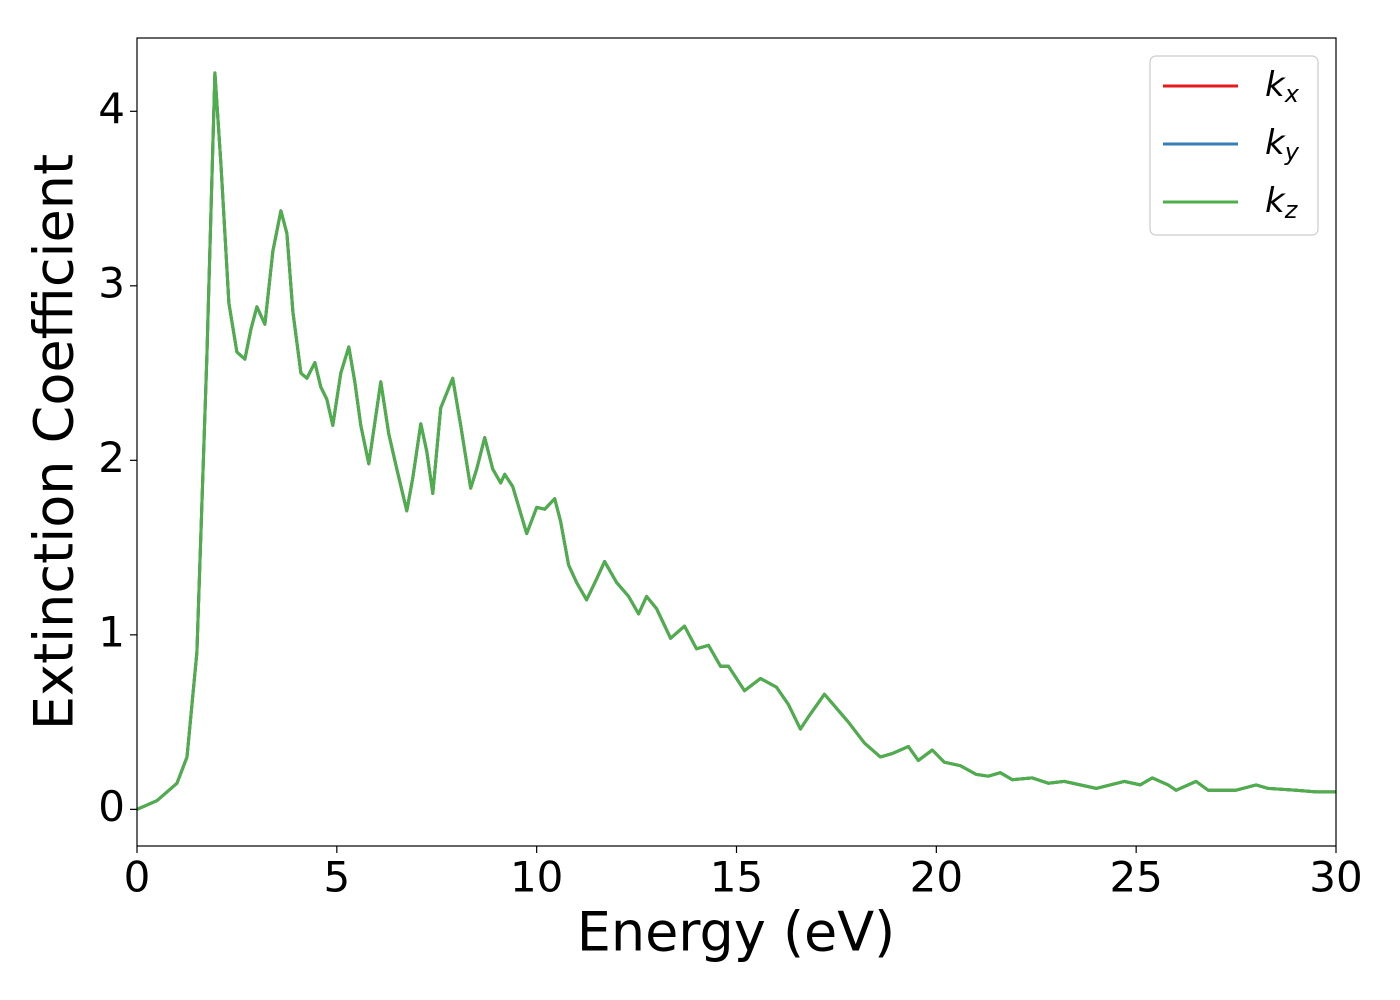  I want to click on x-axis-label: Energy (eV), so click(736, 932).